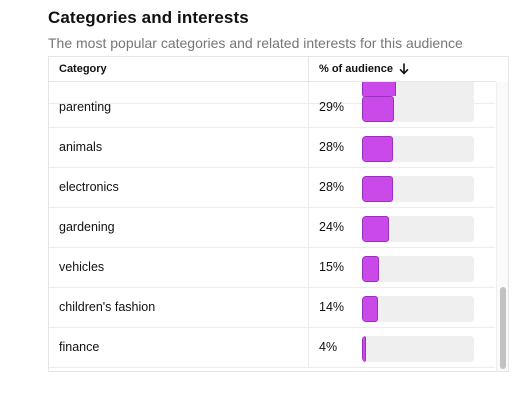 The width and height of the screenshot is (512, 405). What do you see at coordinates (272, 268) in the screenshot?
I see `table-row: vehicles 15%` at bounding box center [272, 268].